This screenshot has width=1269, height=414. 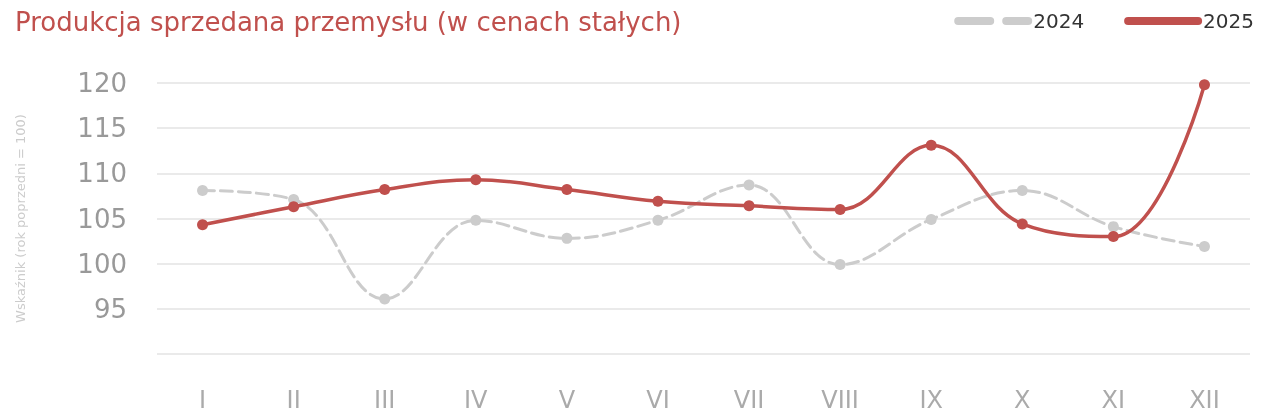 What do you see at coordinates (385, 400) in the screenshot?
I see `x-tick-label: III` at bounding box center [385, 400].